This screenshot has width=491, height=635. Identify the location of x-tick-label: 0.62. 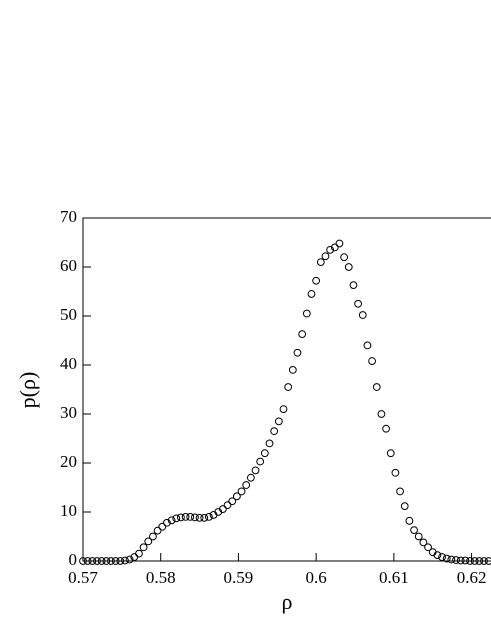
(472, 577).